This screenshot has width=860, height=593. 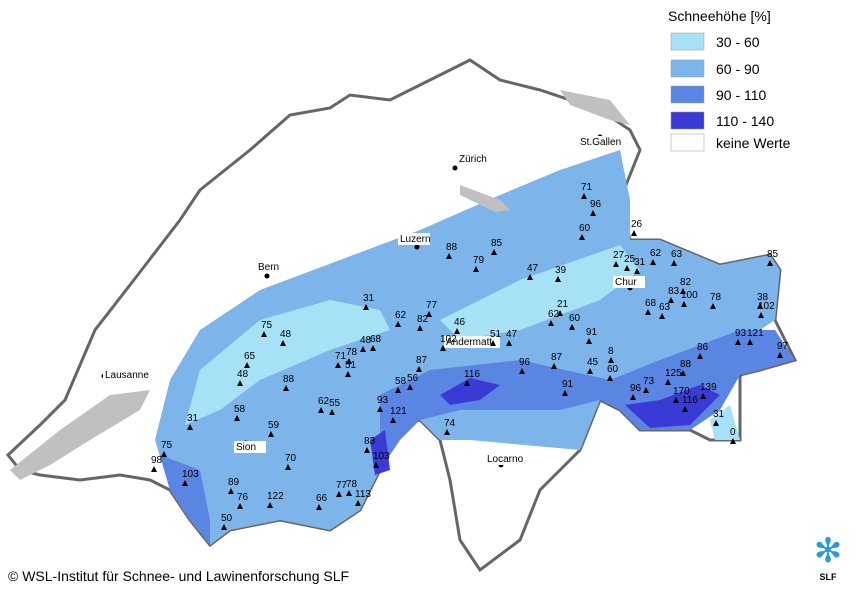 I want to click on station-value: 125, so click(x=673, y=373).